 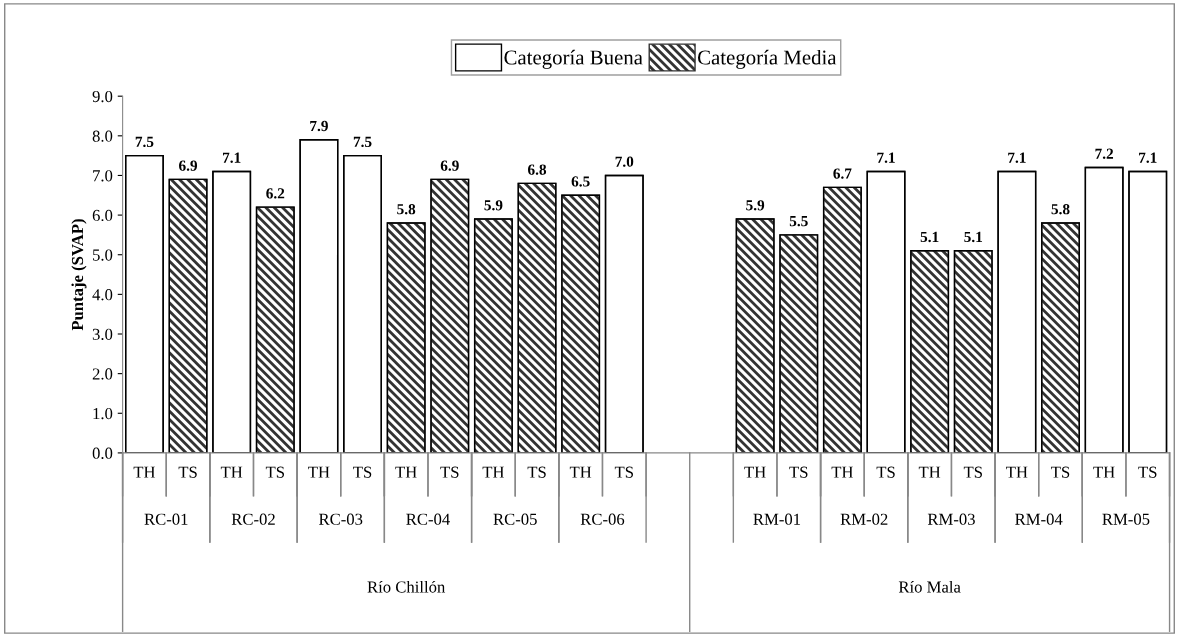 What do you see at coordinates (253, 519) in the screenshot?
I see `text: RC-02` at bounding box center [253, 519].